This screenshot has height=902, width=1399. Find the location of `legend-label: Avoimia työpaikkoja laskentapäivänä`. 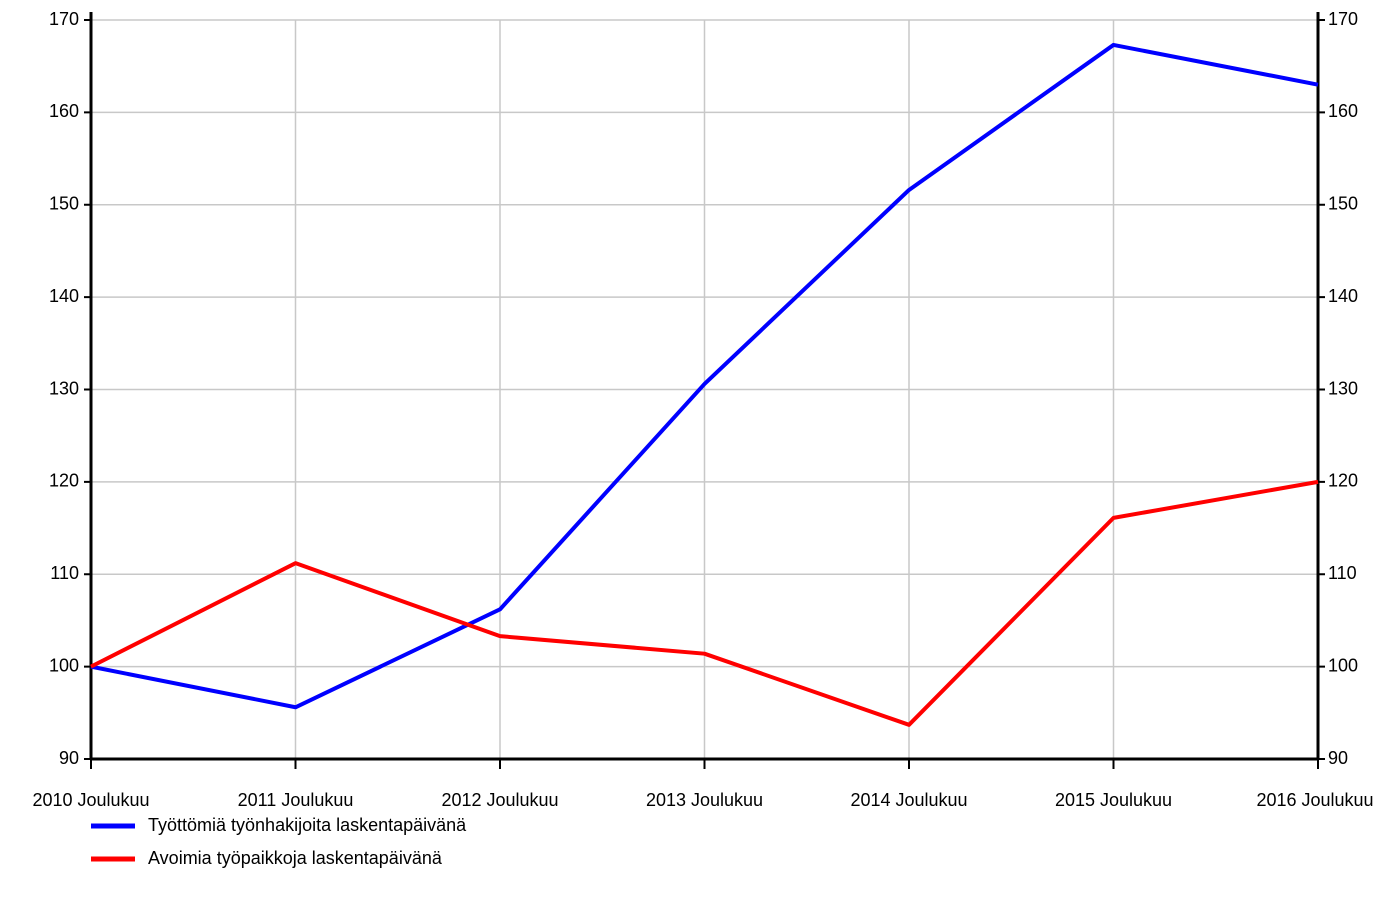

legend-label: Avoimia työpaikkoja laskentapäivänä is located at coordinates (295, 858).